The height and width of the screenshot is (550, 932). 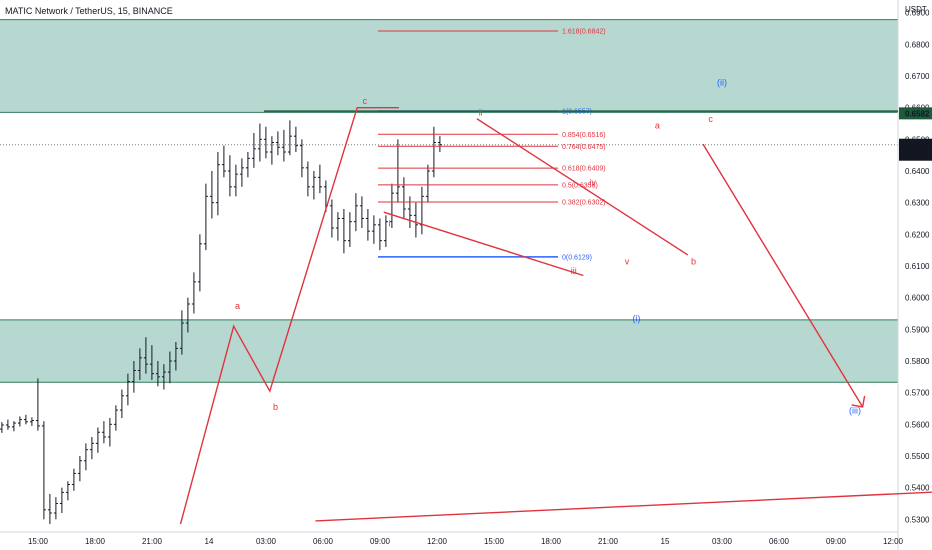 What do you see at coordinates (584, 32) in the screenshot?
I see `fib-level-label: 1.618(0.6842)` at bounding box center [584, 32].